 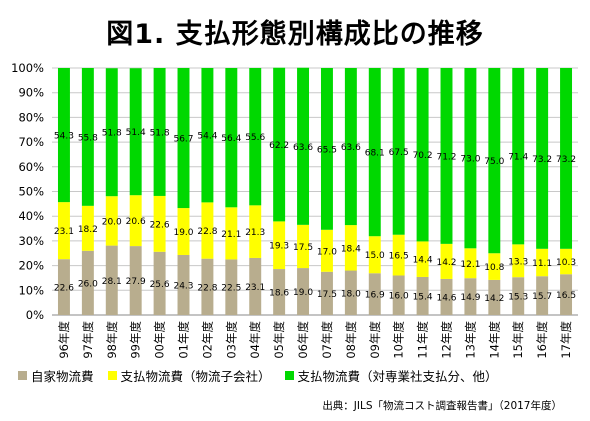 I want to click on data-label: 51.4, so click(x=136, y=133).